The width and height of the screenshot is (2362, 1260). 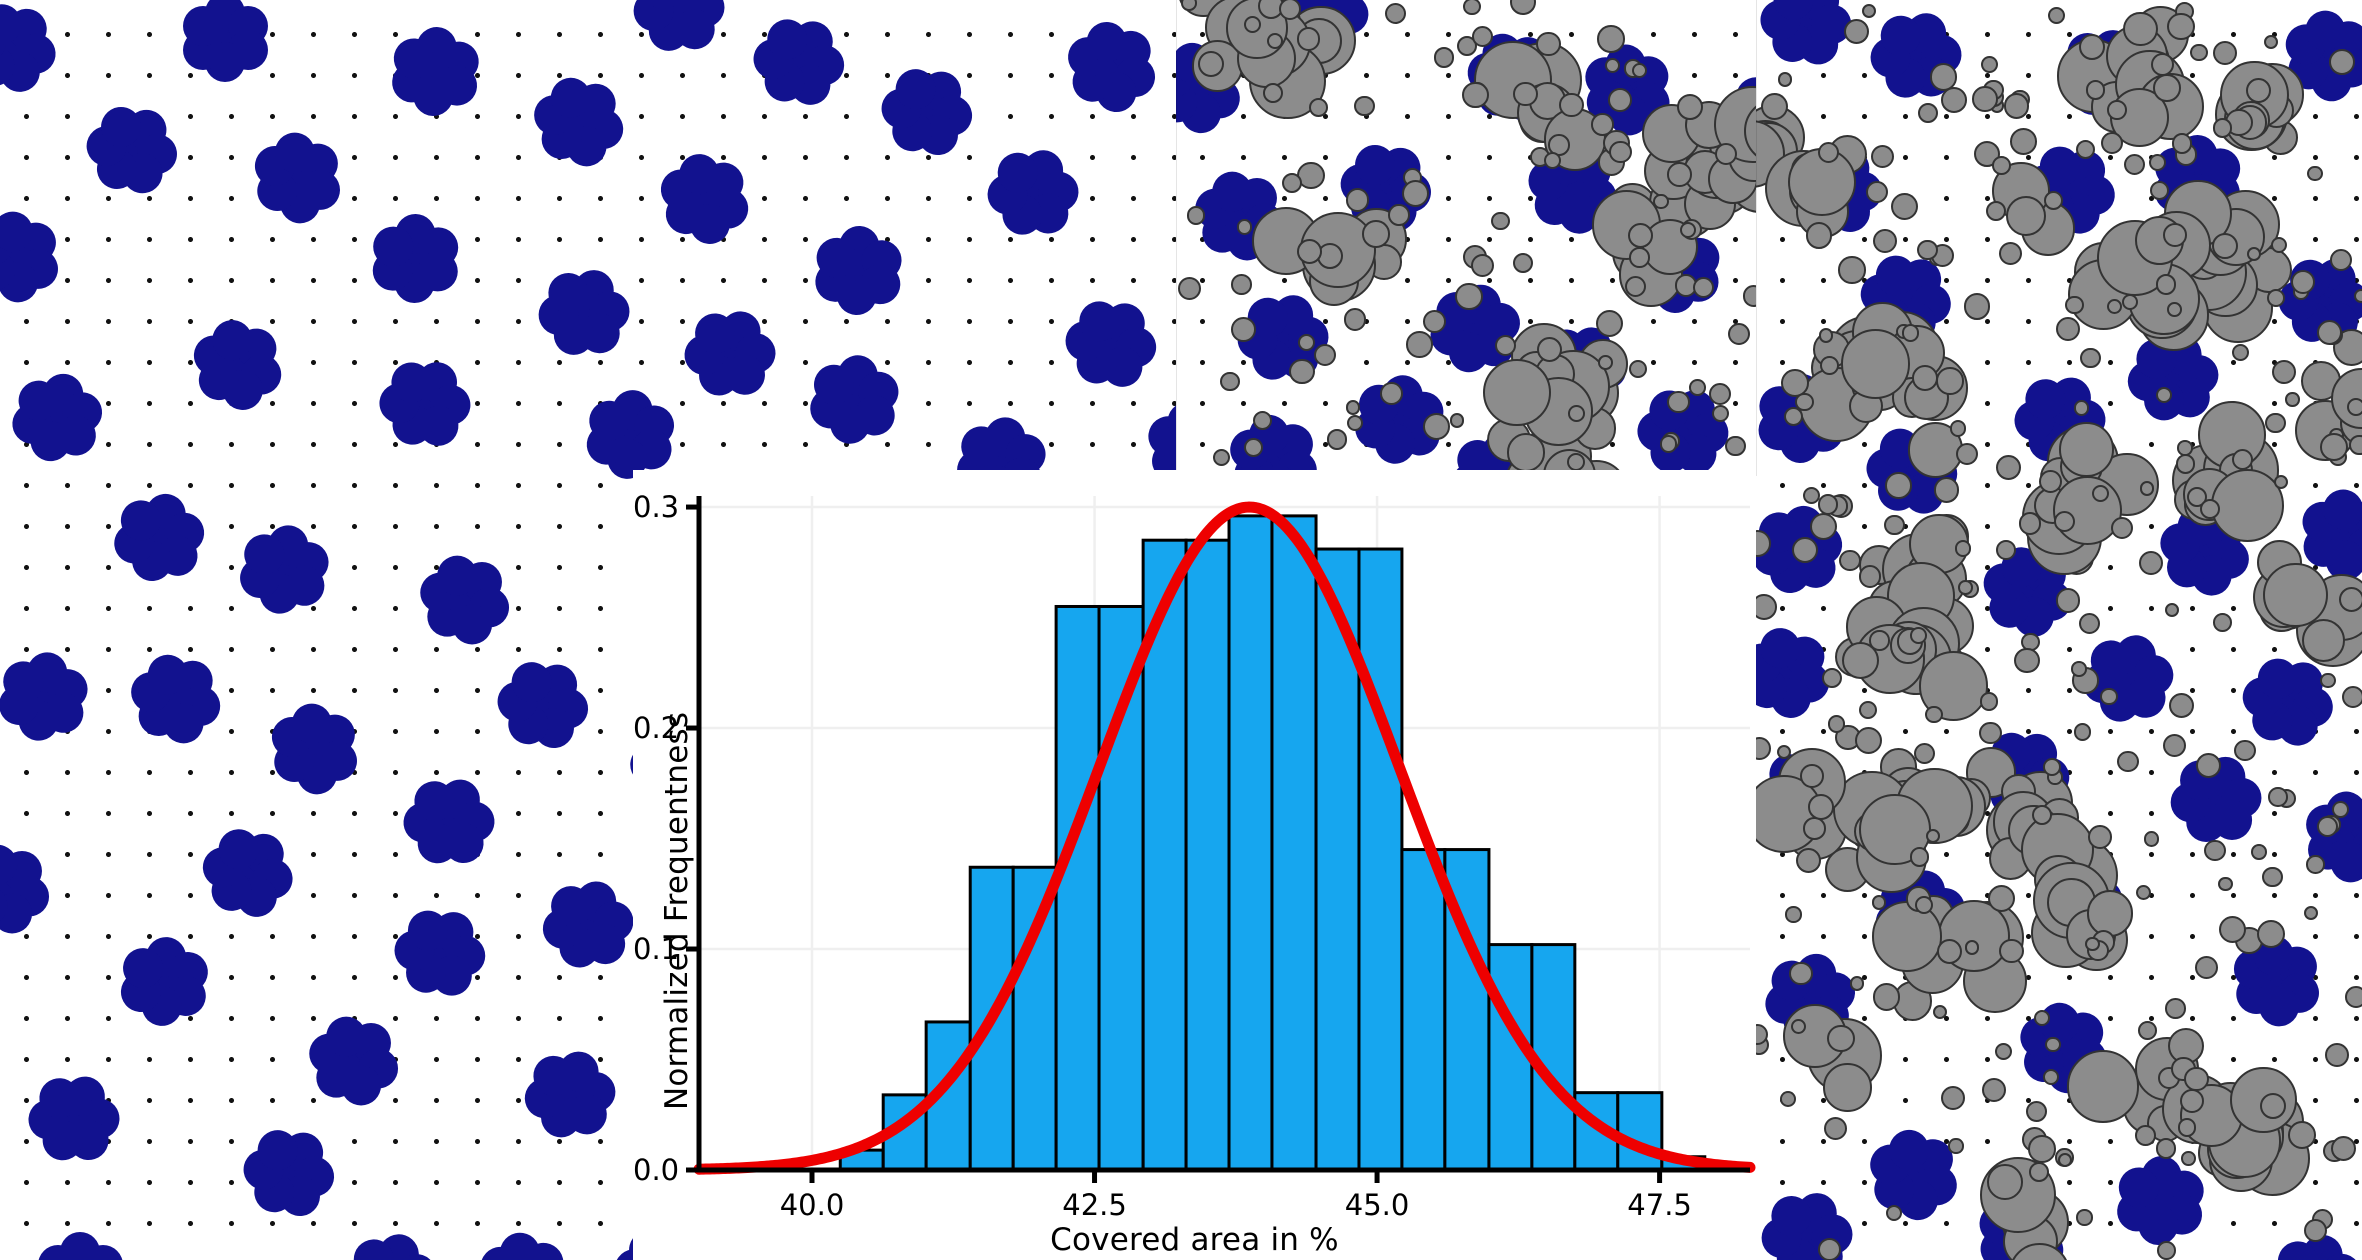 What do you see at coordinates (812, 1205) in the screenshot?
I see `x-tick-label: 40.0` at bounding box center [812, 1205].